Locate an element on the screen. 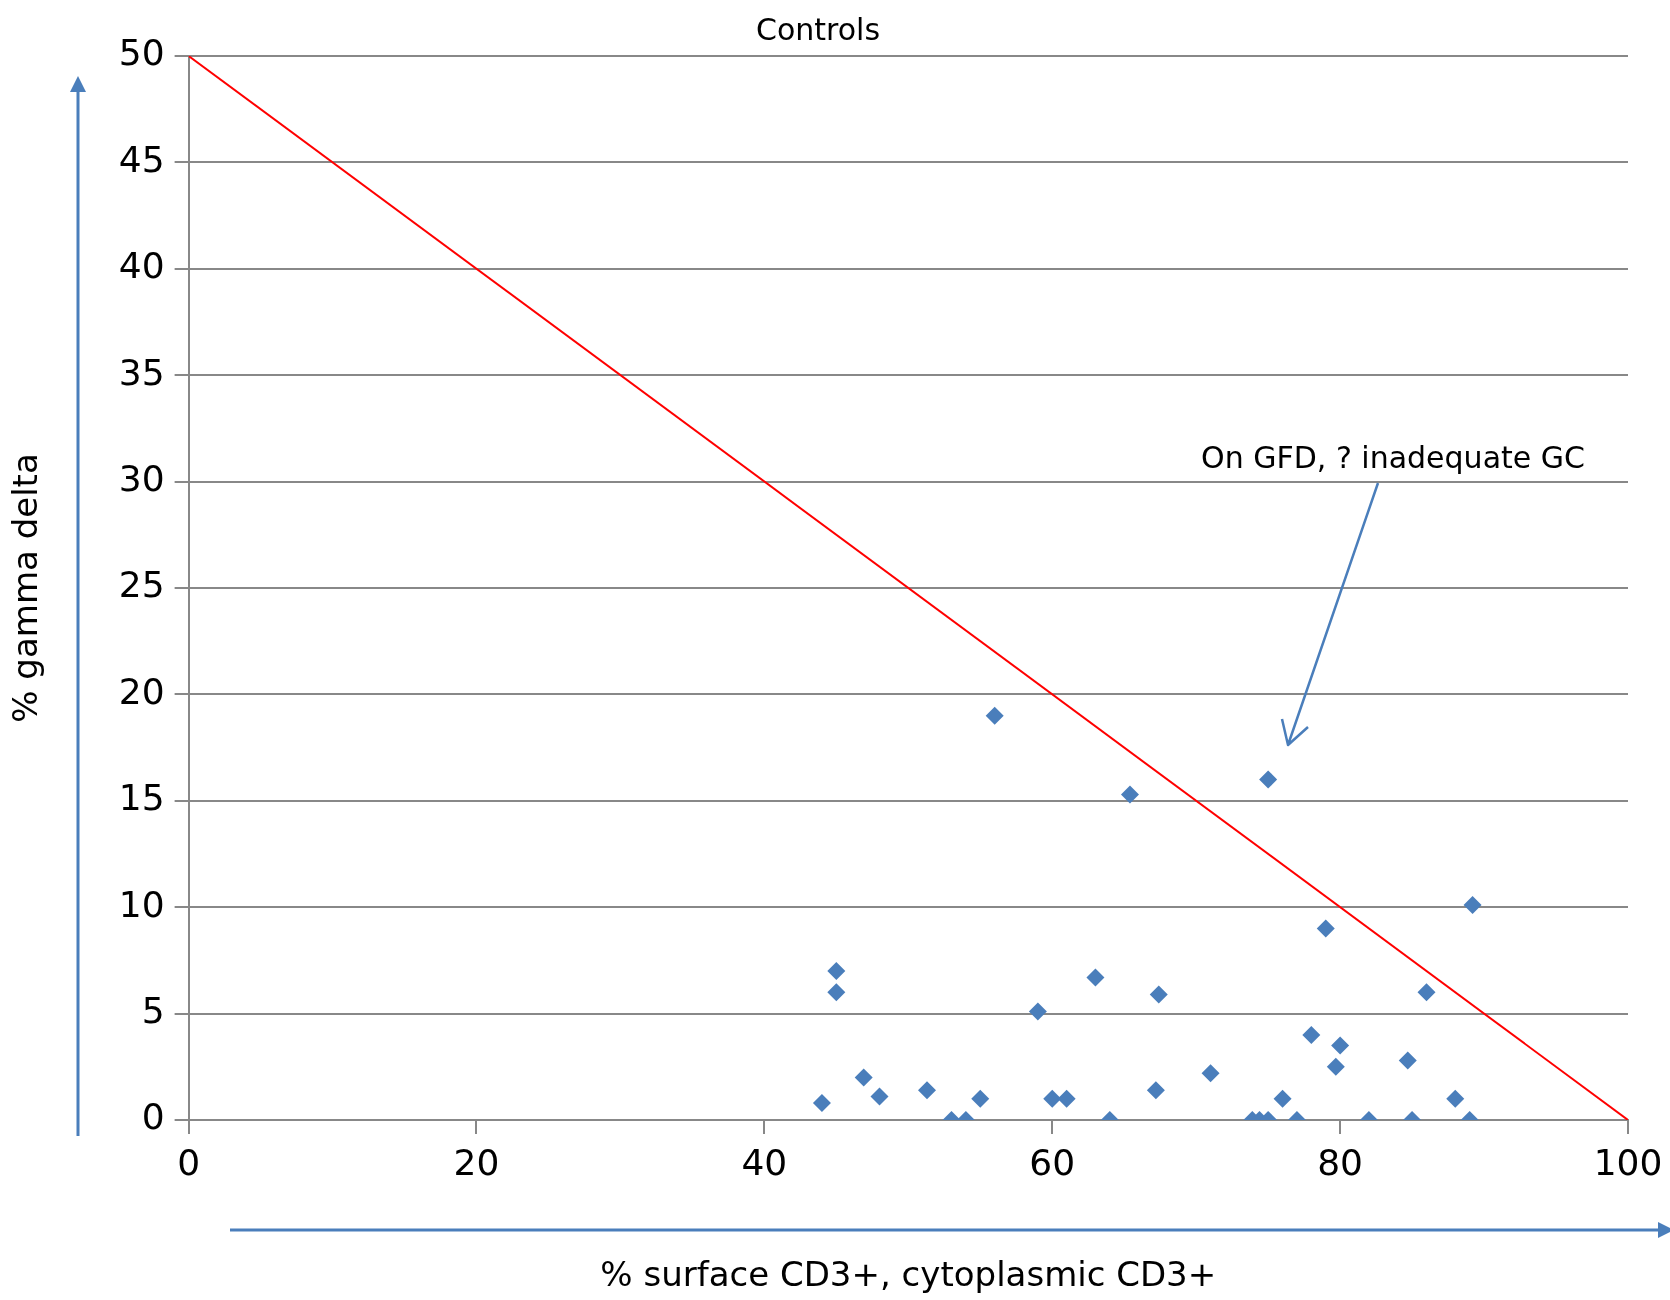  chart-title: Controls is located at coordinates (818, 29).